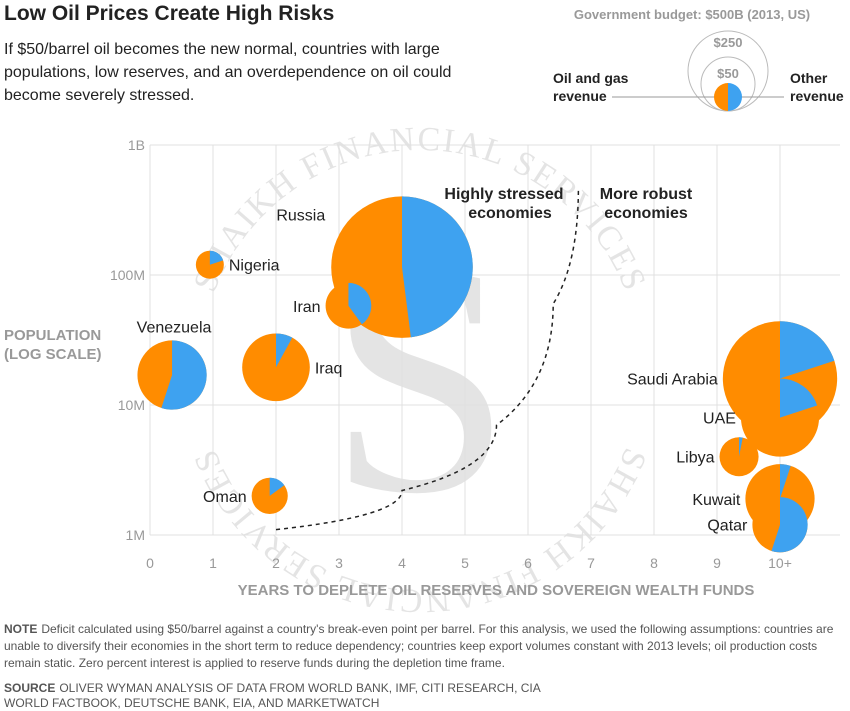 The width and height of the screenshot is (850, 711). What do you see at coordinates (785, 481) in the screenshot?
I see `bubble-other-kuwait` at bounding box center [785, 481].